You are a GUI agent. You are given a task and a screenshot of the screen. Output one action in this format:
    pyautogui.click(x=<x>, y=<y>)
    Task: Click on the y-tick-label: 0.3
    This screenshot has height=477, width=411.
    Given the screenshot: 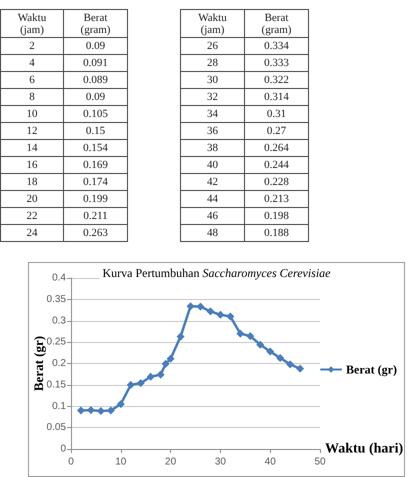 What is the action you would take?
    pyautogui.click(x=59, y=320)
    